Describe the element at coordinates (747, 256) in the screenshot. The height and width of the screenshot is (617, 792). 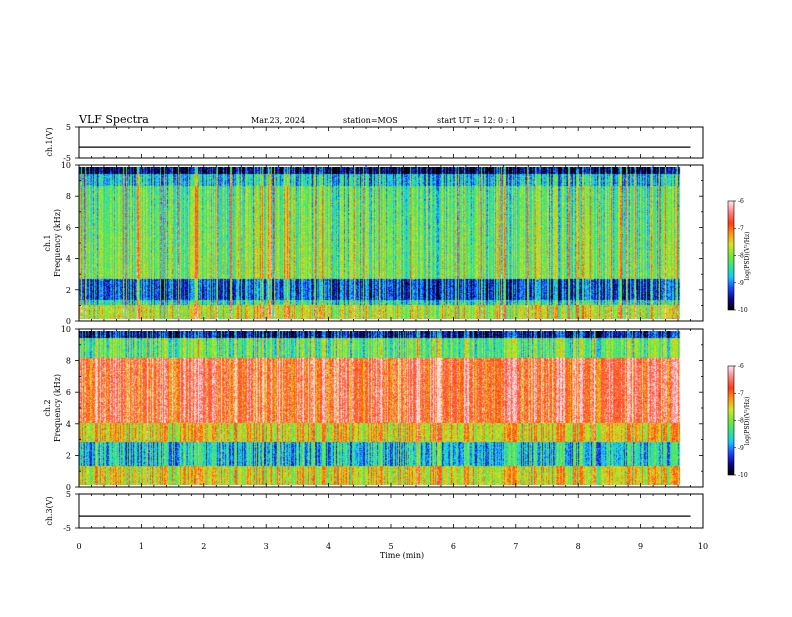
I see `ch1-colorbar-label: log(PSD)(V²/Hz)` at that location.